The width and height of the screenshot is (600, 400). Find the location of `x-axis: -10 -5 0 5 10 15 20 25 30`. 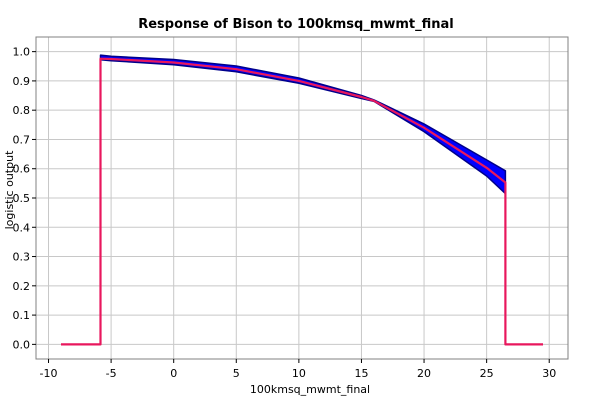

x-axis: -10 -5 0 5 10 15 20 25 30 is located at coordinates (298, 369).